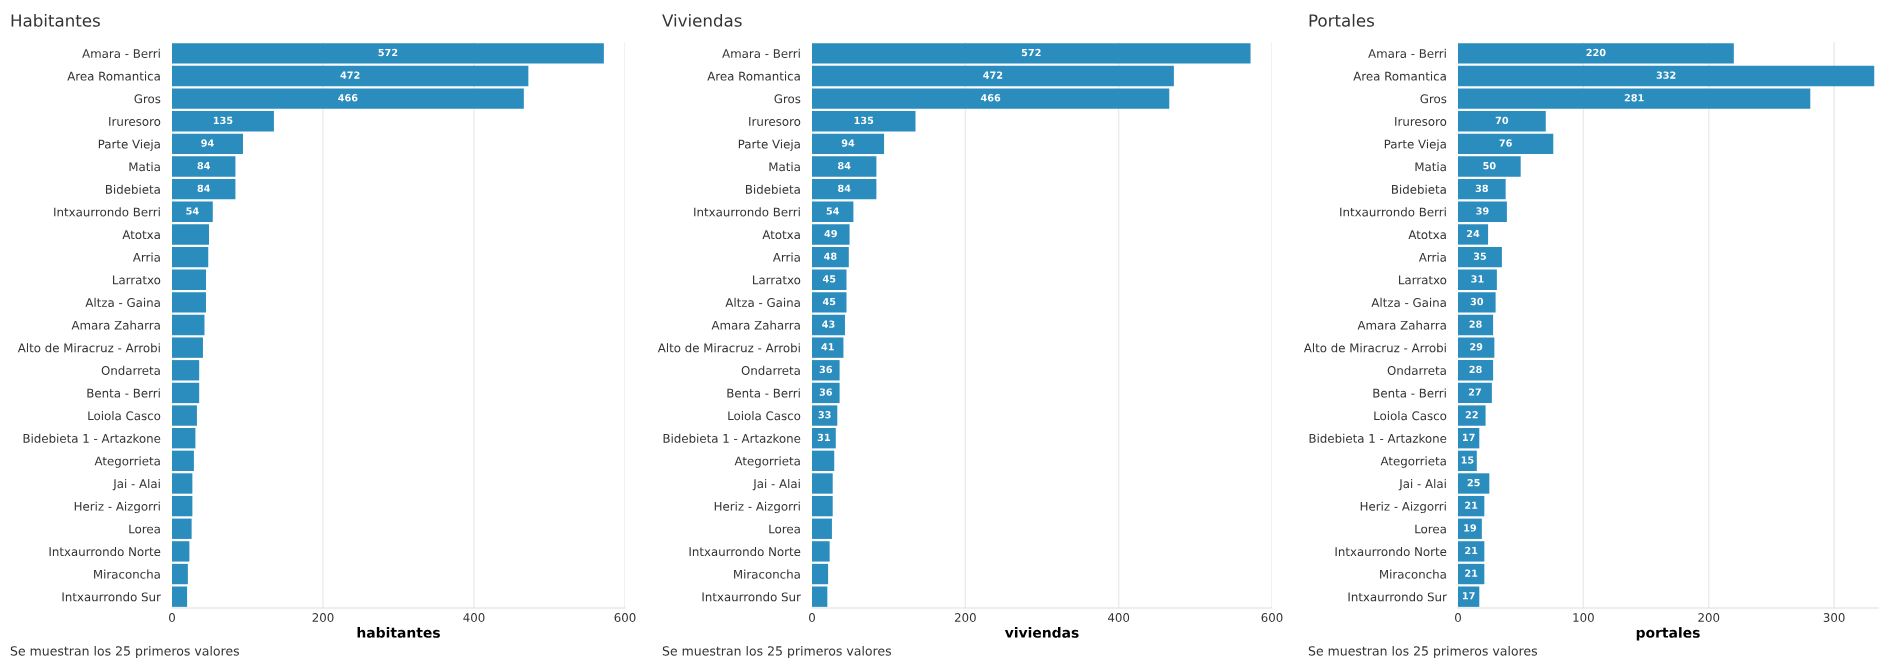 The width and height of the screenshot is (1887, 661). What do you see at coordinates (133, 189) in the screenshot?
I see `y-tick-label: Bidebieta` at bounding box center [133, 189].